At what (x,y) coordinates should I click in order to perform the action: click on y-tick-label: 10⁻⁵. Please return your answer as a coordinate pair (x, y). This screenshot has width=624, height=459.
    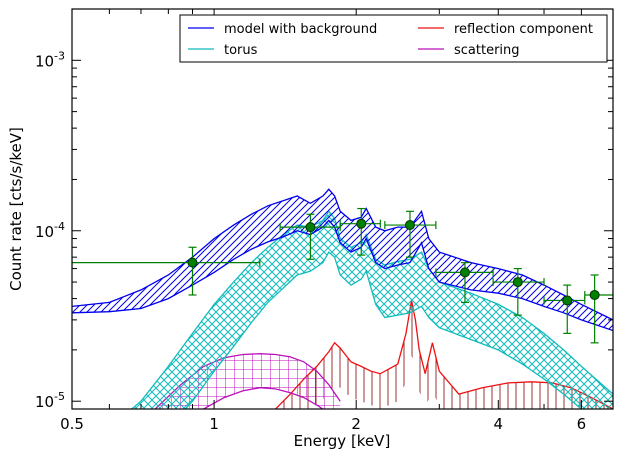
    Looking at the image, I should click on (50, 400).